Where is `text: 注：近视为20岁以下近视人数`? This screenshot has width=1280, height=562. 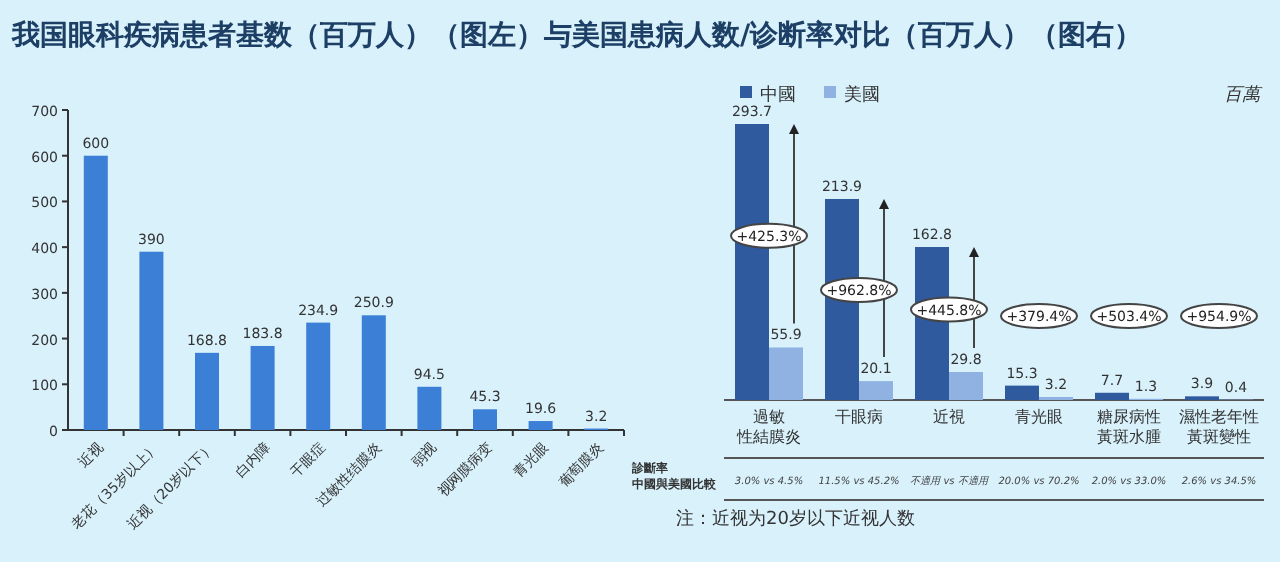
text: 注：近视为20岁以下近视人数 is located at coordinates (795, 519).